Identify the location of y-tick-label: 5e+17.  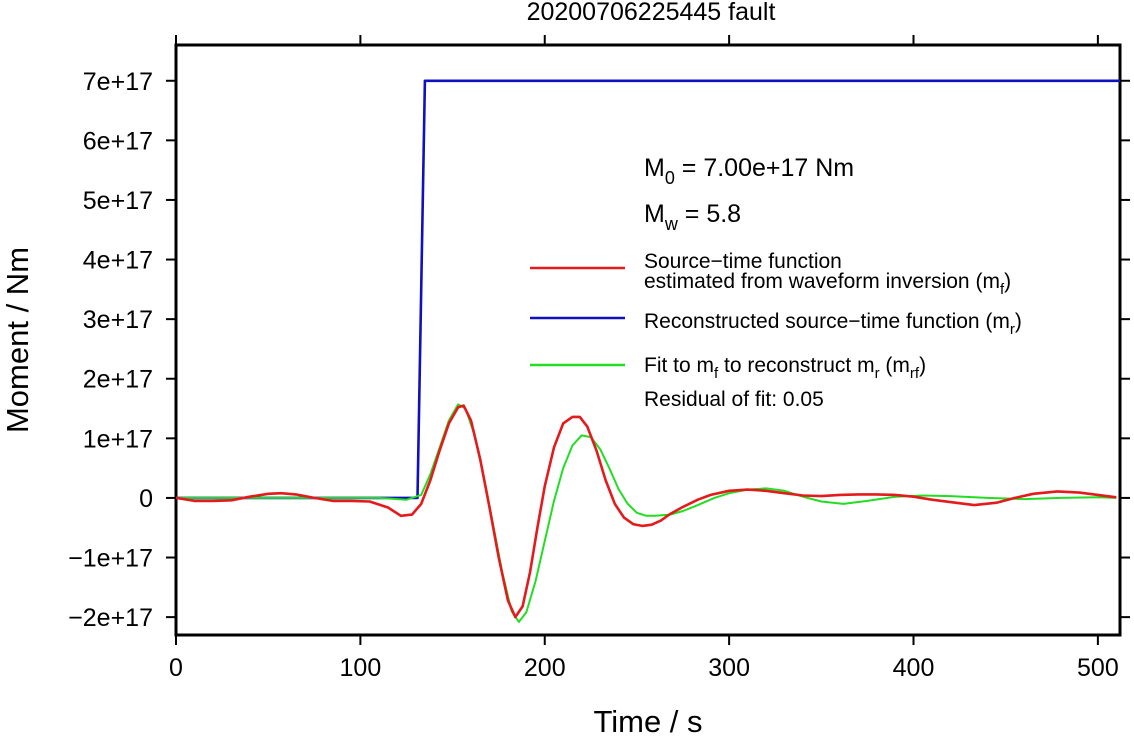
(118, 201).